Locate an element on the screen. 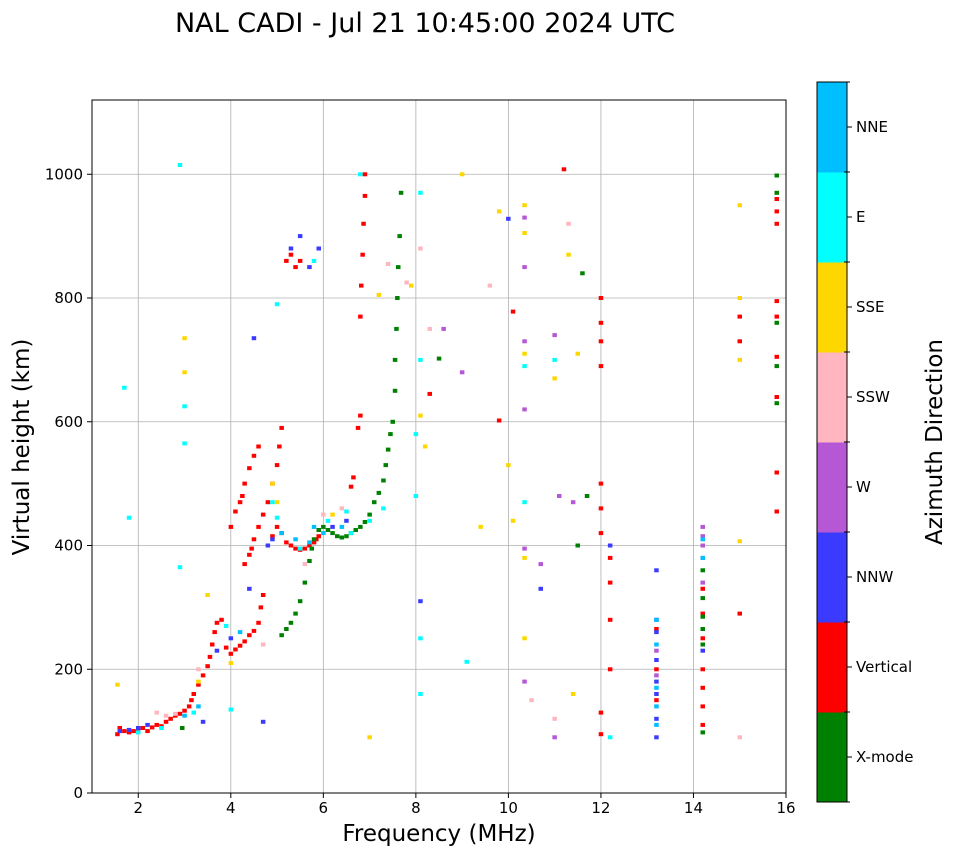  chart-title: NAL CADI - Jul 21 10:45:00 2024 UTC is located at coordinates (425, 23).